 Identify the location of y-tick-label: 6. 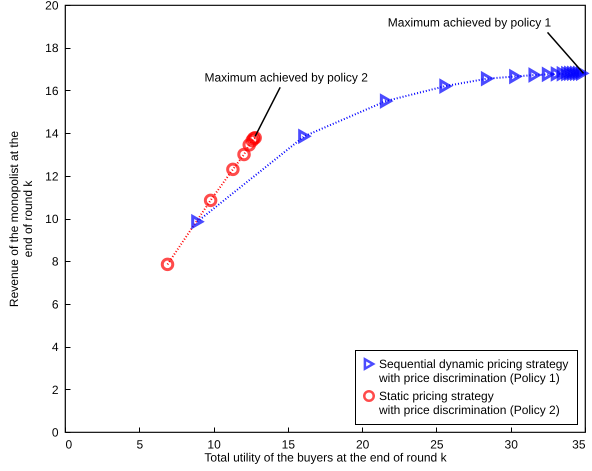
(55, 304).